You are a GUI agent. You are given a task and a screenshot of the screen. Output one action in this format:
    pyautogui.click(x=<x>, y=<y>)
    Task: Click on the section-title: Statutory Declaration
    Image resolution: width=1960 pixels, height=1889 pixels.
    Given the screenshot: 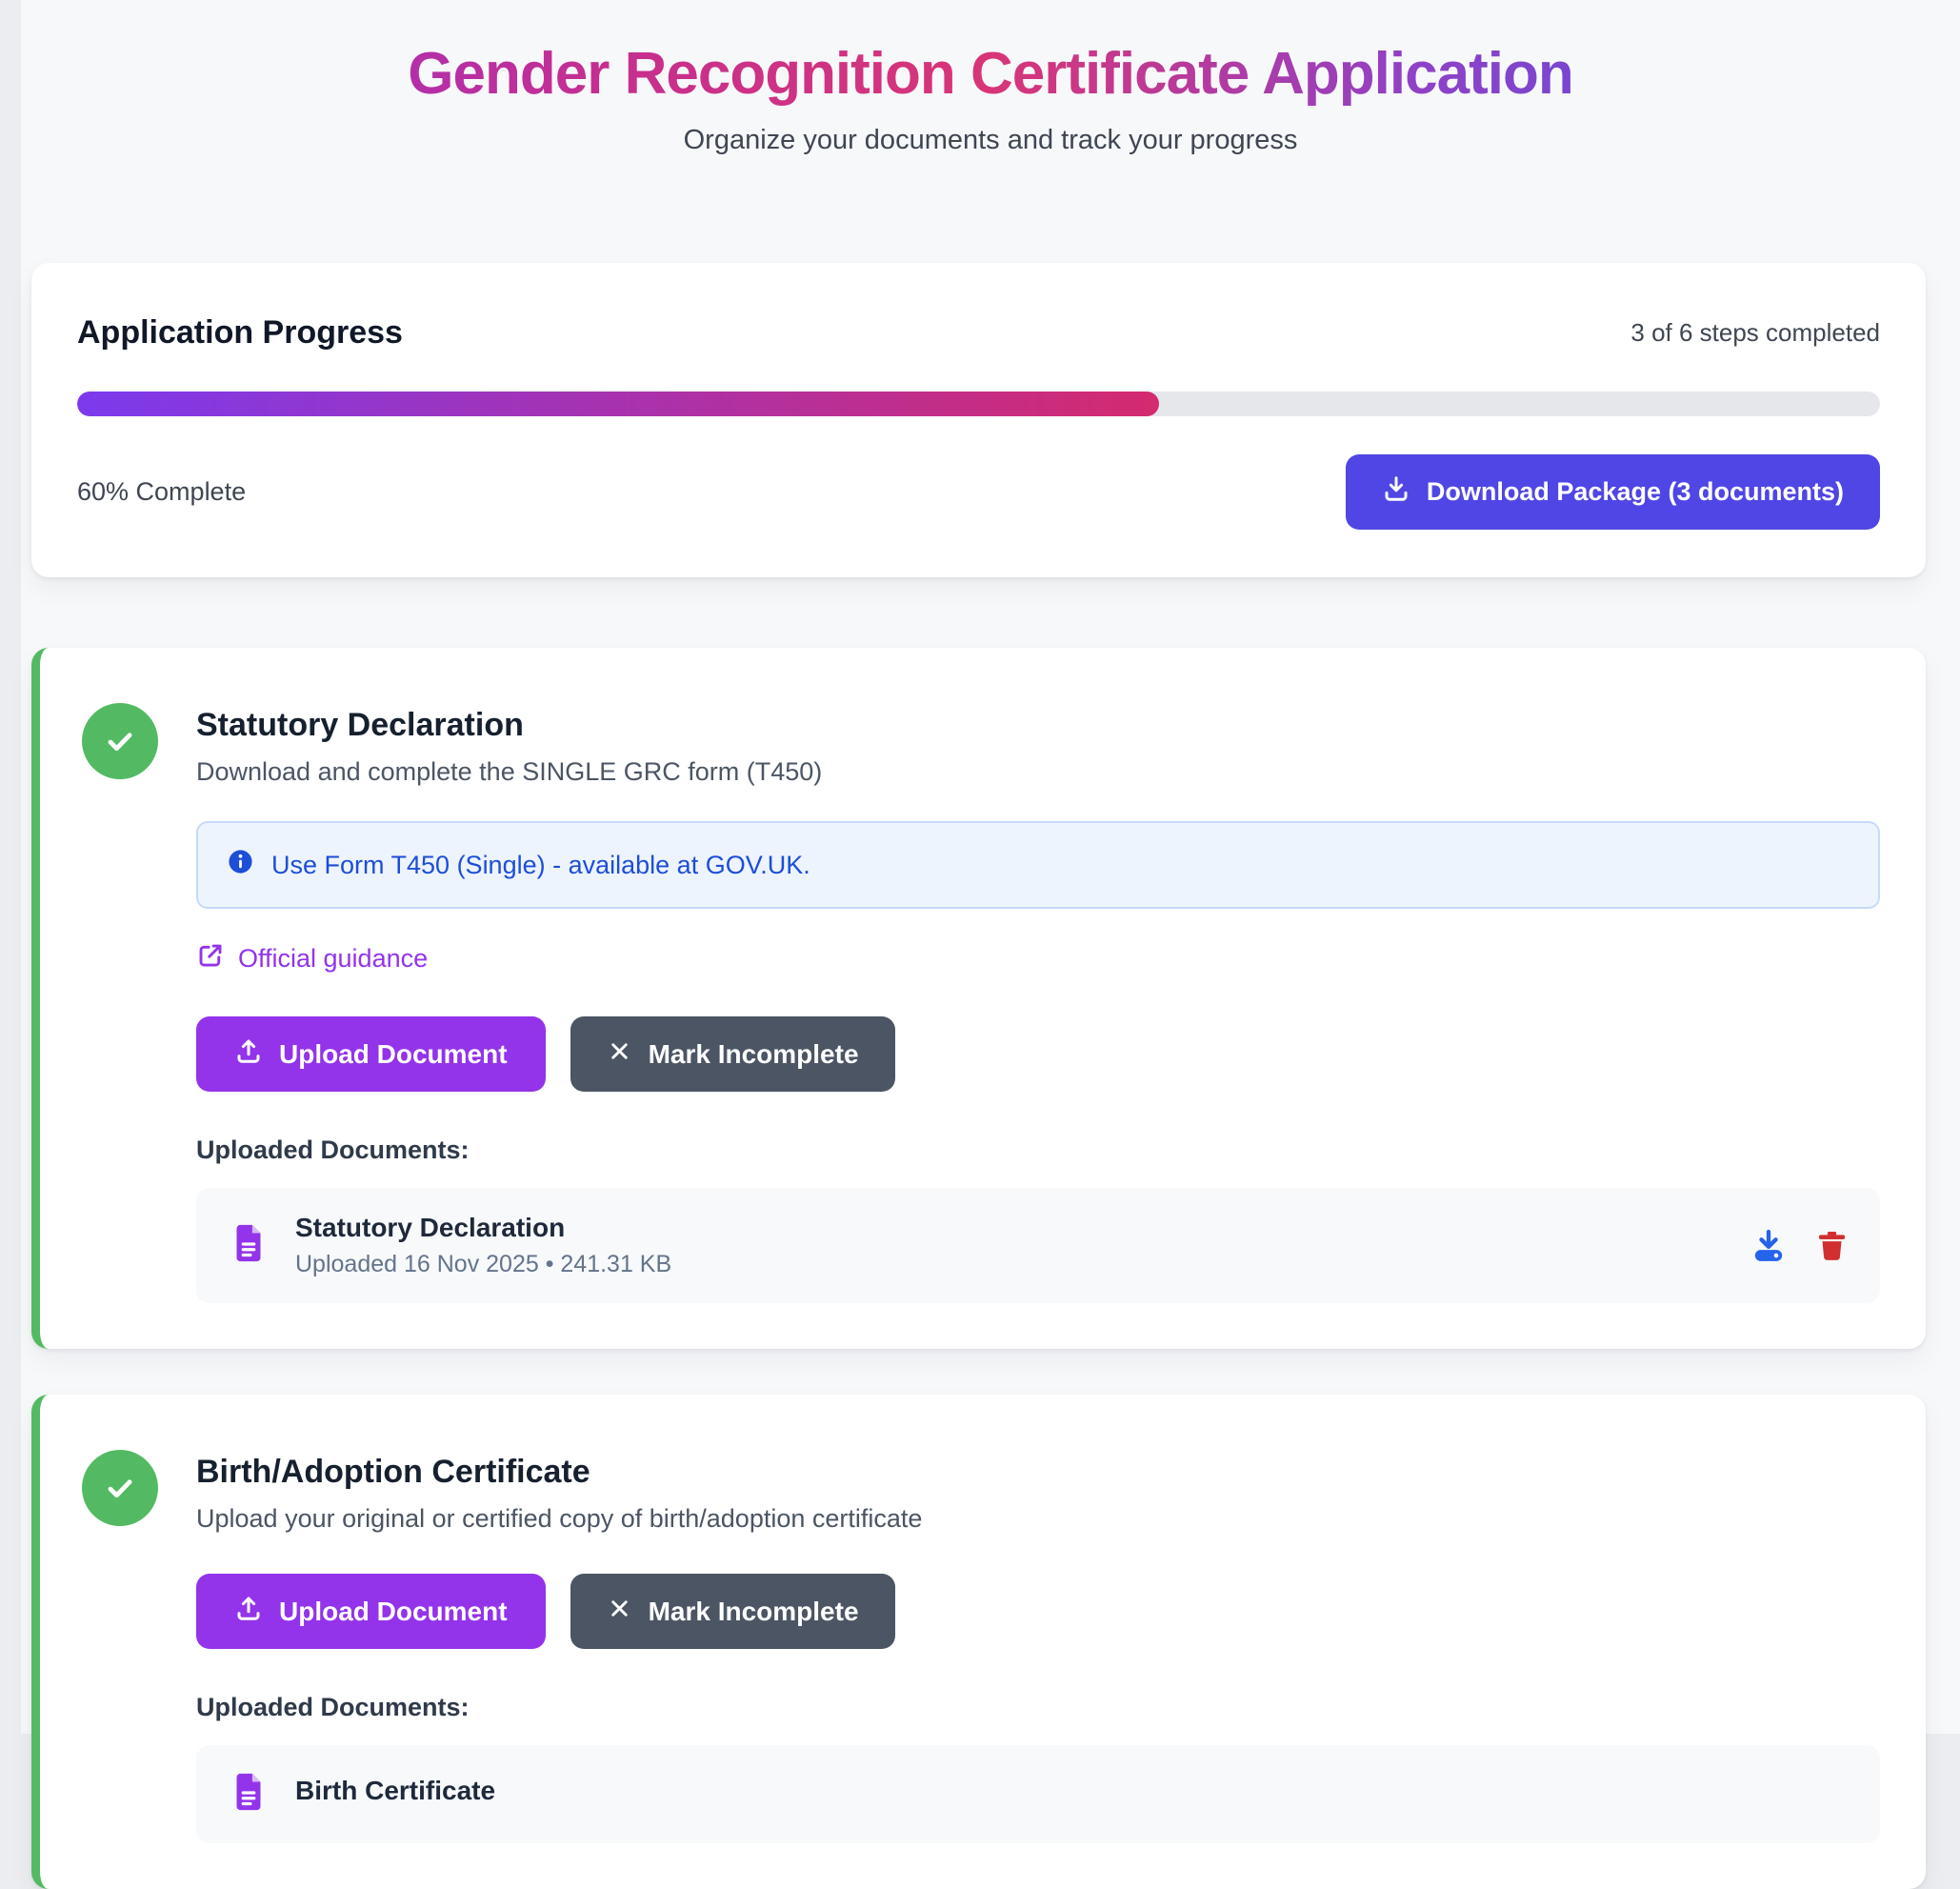 What is the action you would take?
    pyautogui.click(x=360, y=725)
    